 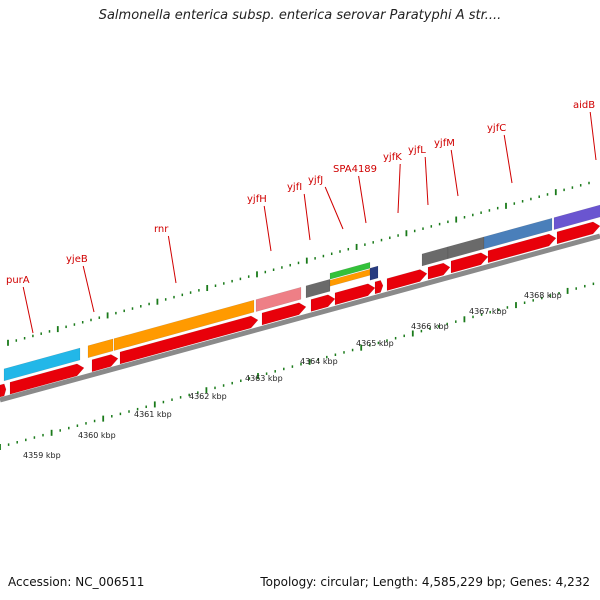 I want to click on gene-label-aidB: aidB, so click(x=584, y=105).